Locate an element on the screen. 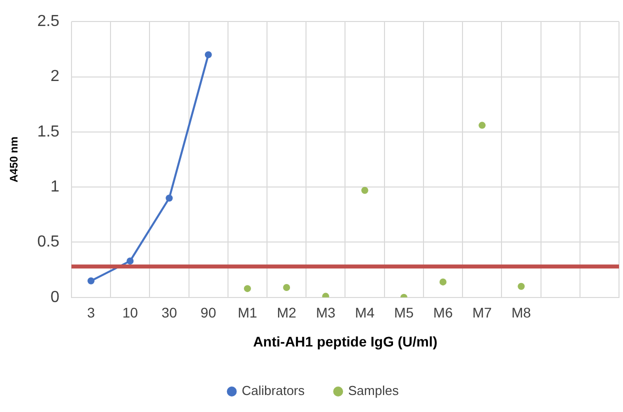 The image size is (623, 412). y-tick-label: 2.5 is located at coordinates (48, 21).